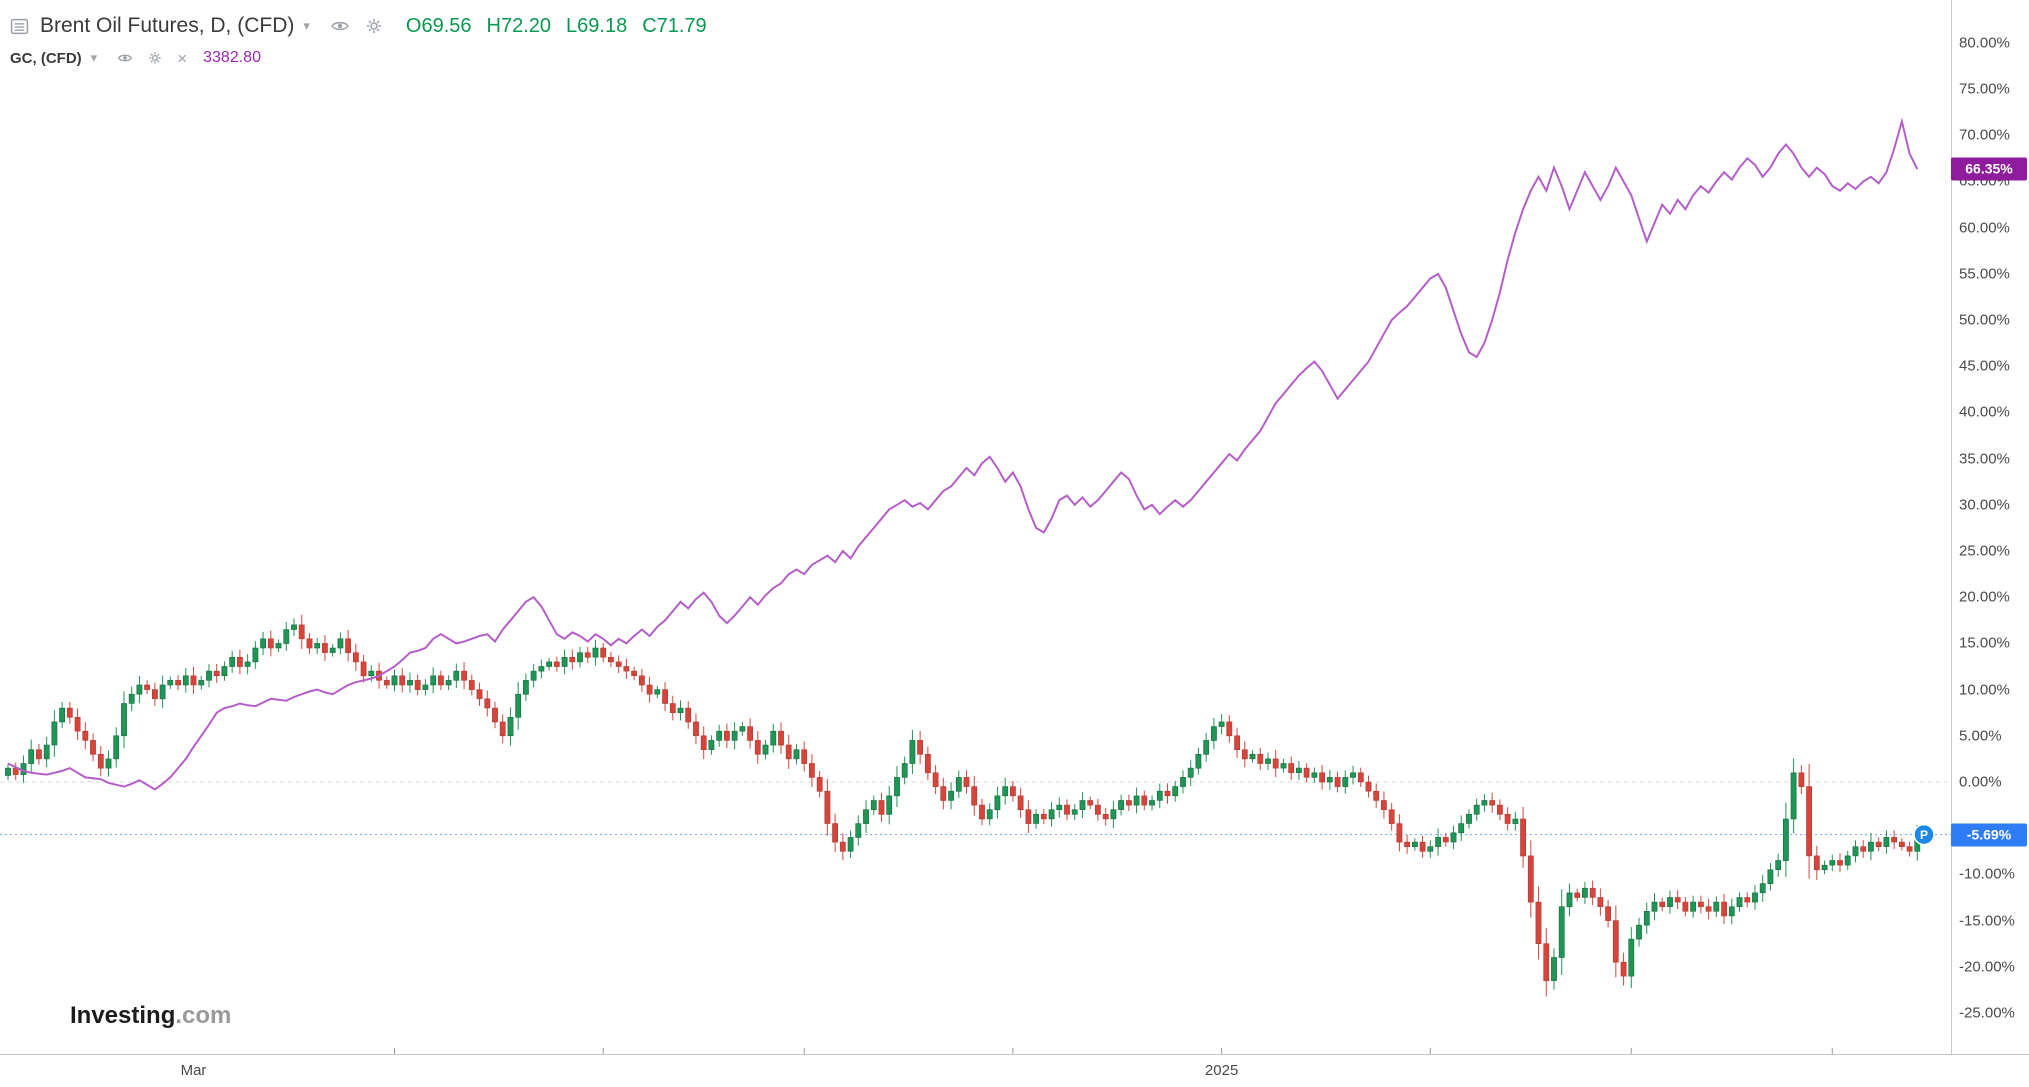  What do you see at coordinates (1984, 551) in the screenshot?
I see `y-axis-label: 25.00%` at bounding box center [1984, 551].